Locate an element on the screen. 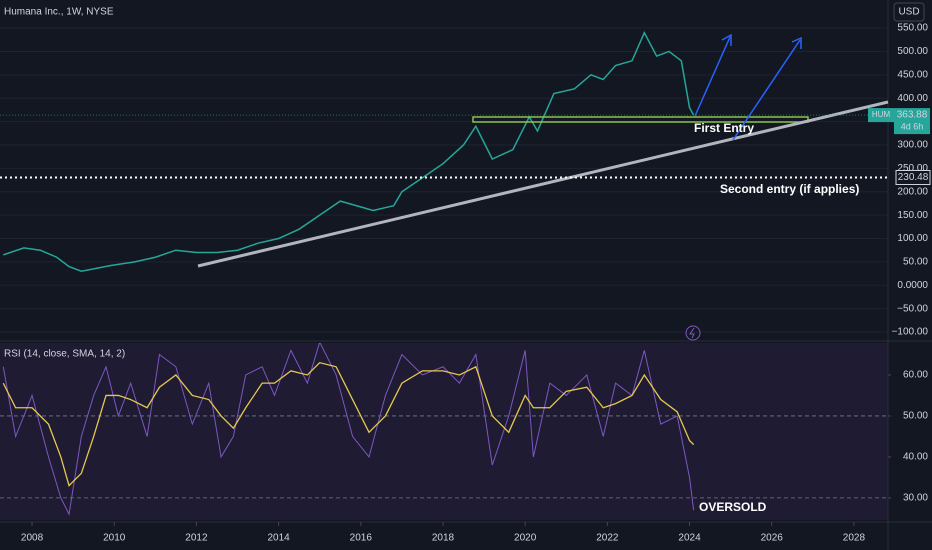 The height and width of the screenshot is (550, 932). chart-title: Humana Inc., 1W, NYSE is located at coordinates (59, 12).